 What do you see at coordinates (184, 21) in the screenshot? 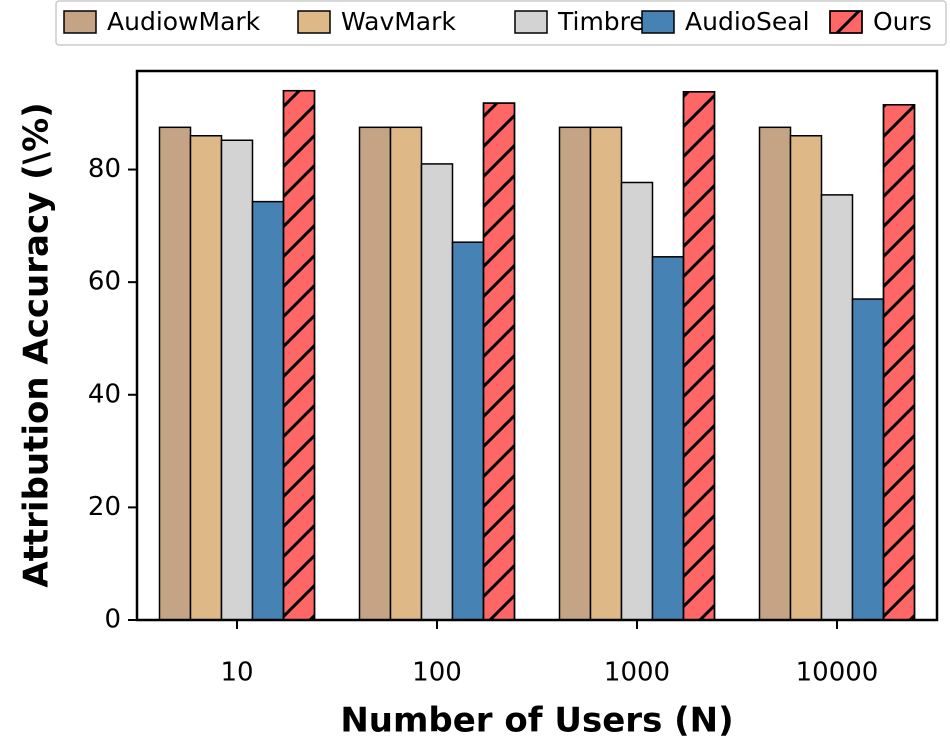
I see `legend-label-audiowmark: AudiowMark` at bounding box center [184, 21].